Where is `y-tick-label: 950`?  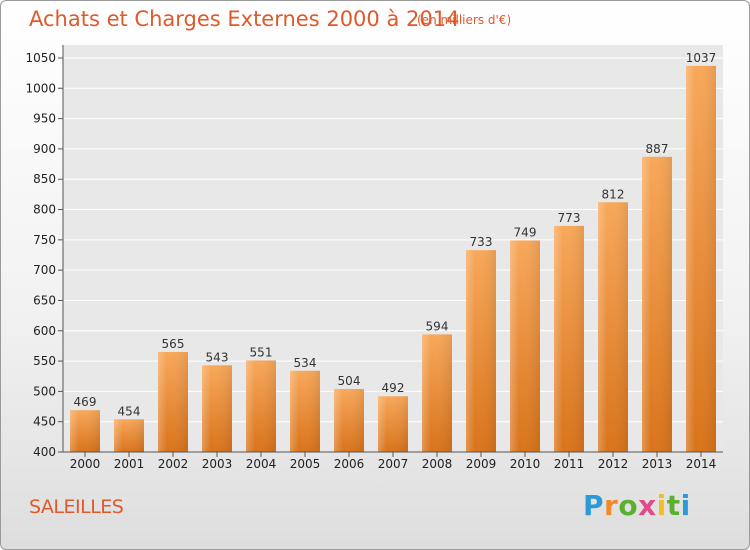 y-tick-label: 950 is located at coordinates (44, 119).